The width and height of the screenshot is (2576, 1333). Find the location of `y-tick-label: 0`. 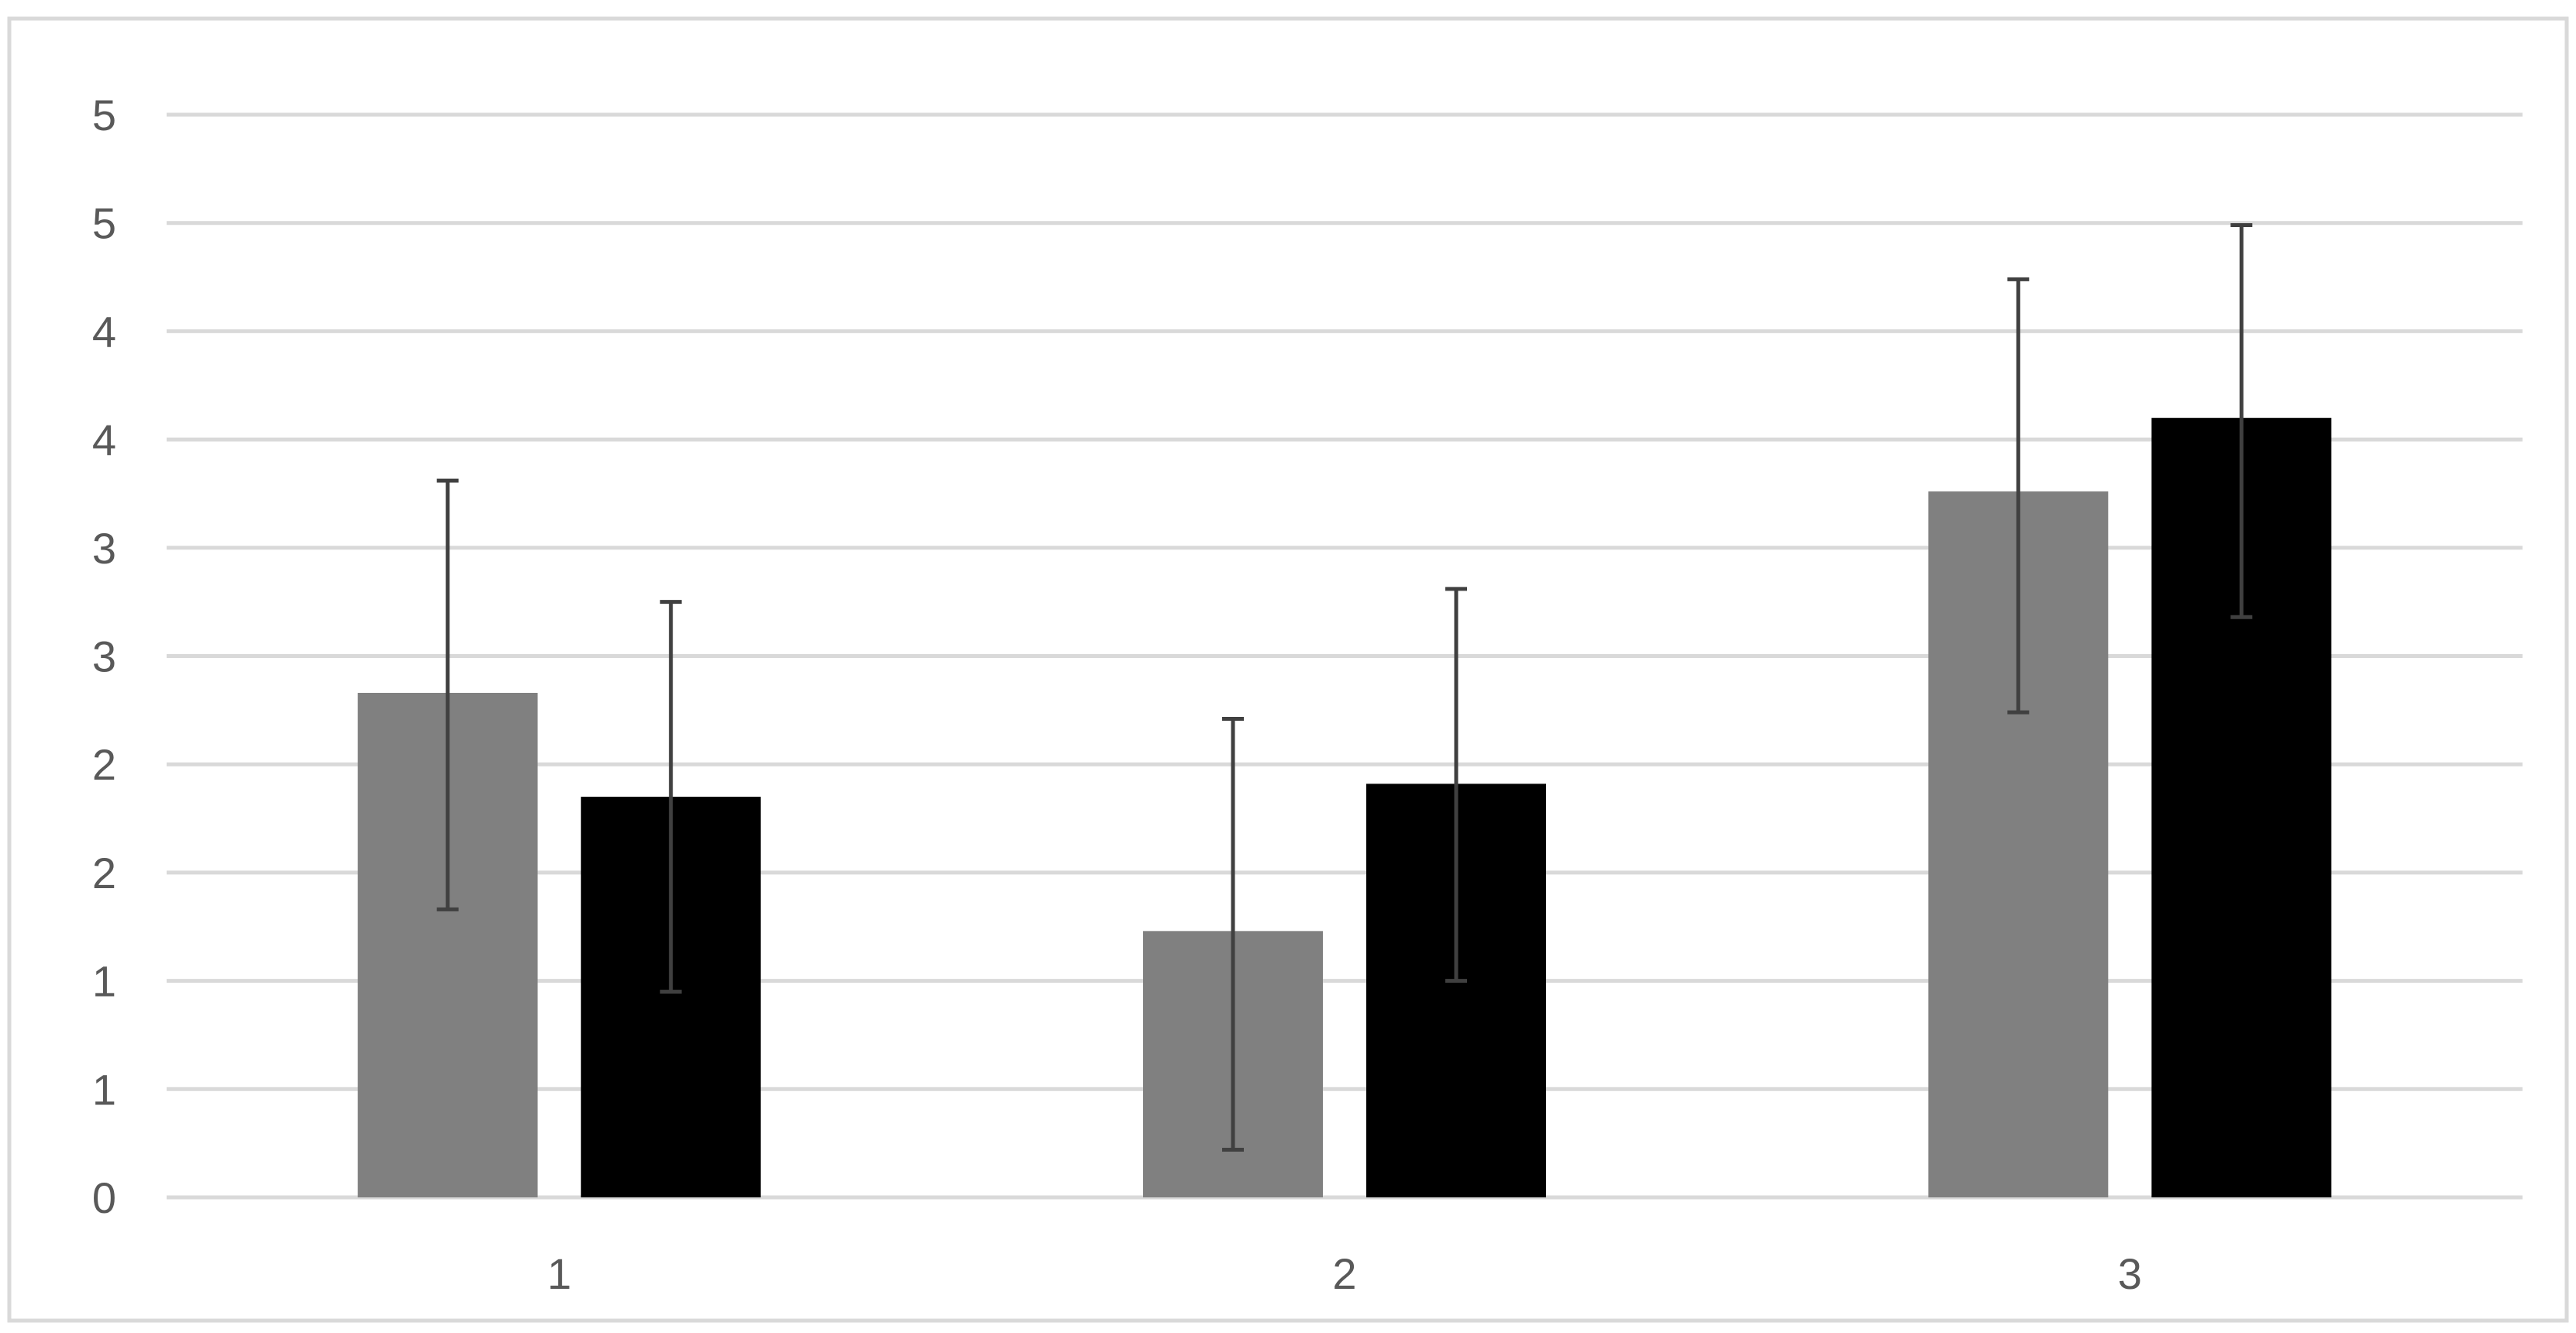

y-tick-label: 0 is located at coordinates (104, 1197).